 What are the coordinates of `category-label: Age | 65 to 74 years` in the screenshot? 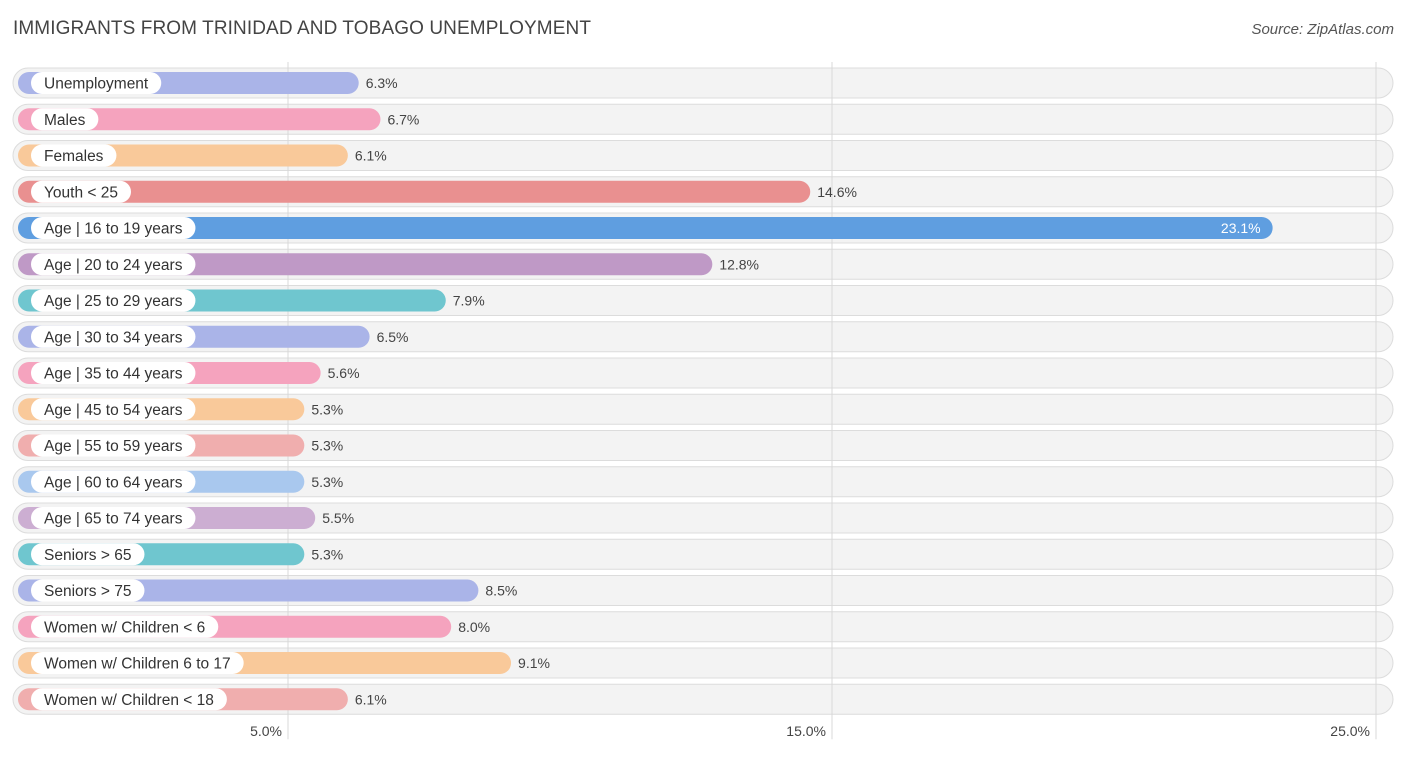 It's located at (113, 519).